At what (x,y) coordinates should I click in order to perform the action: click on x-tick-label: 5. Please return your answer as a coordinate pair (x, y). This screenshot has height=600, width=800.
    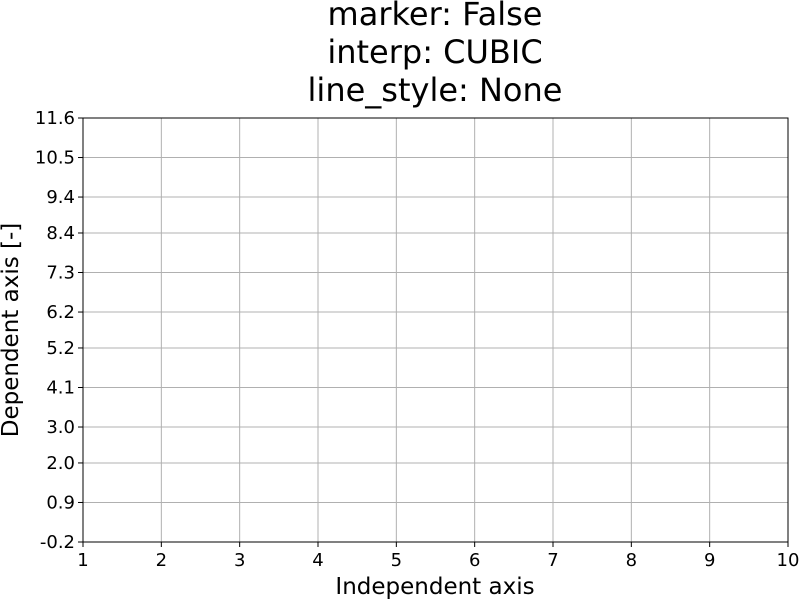
    Looking at the image, I should click on (396, 560).